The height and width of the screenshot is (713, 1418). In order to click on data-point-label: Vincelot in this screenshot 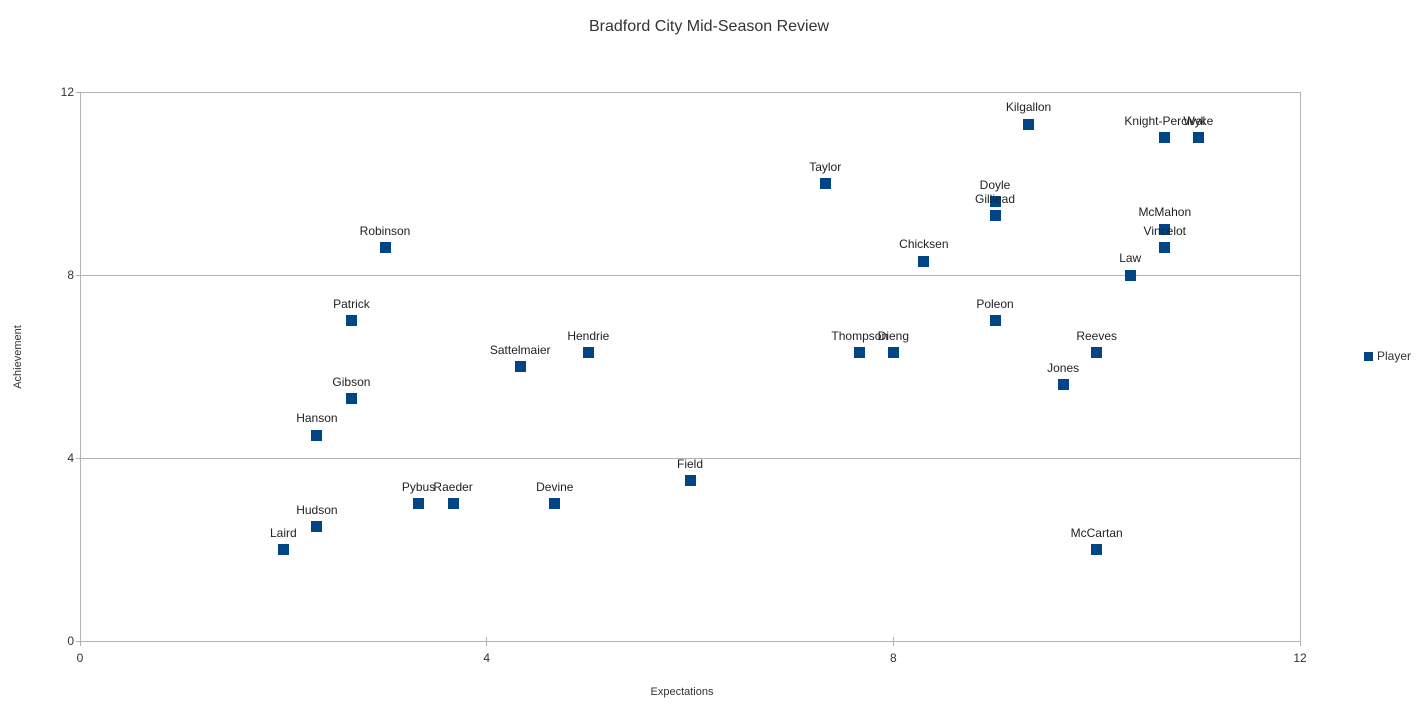, I will do `click(1165, 230)`.